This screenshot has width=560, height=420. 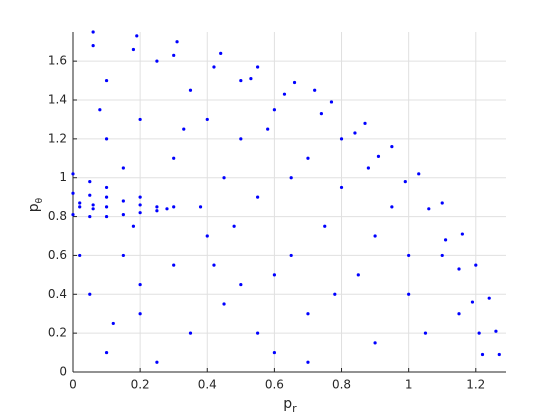 What do you see at coordinates (409, 385) in the screenshot?
I see `x-tick-label: 1` at bounding box center [409, 385].